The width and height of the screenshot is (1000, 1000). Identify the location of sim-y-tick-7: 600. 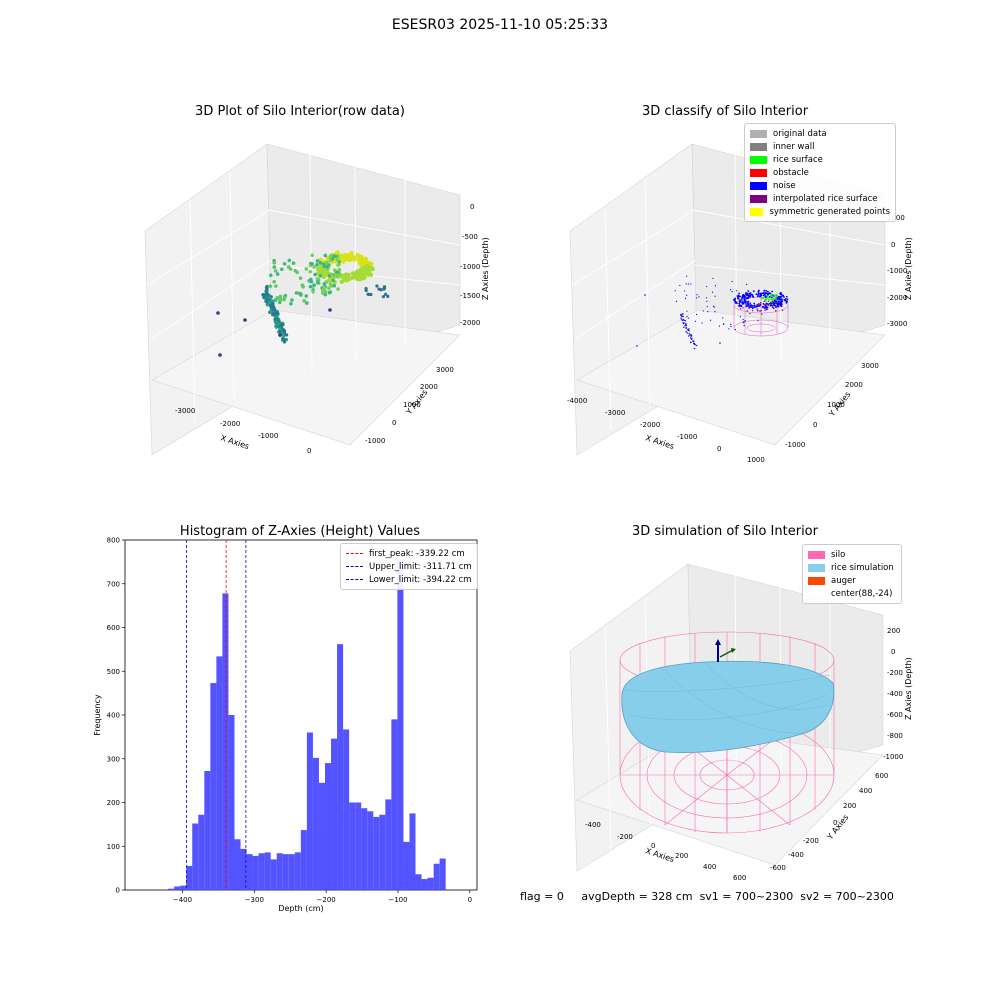
(881, 776).